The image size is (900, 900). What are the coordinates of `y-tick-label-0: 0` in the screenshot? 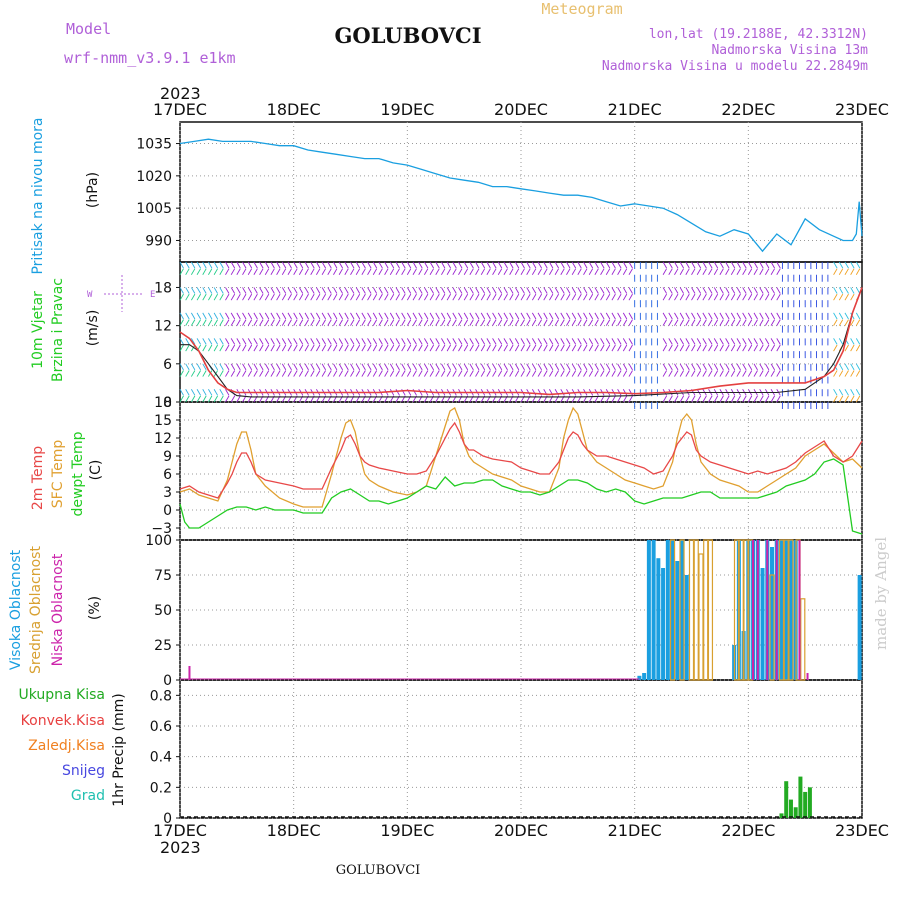 It's located at (167, 403).